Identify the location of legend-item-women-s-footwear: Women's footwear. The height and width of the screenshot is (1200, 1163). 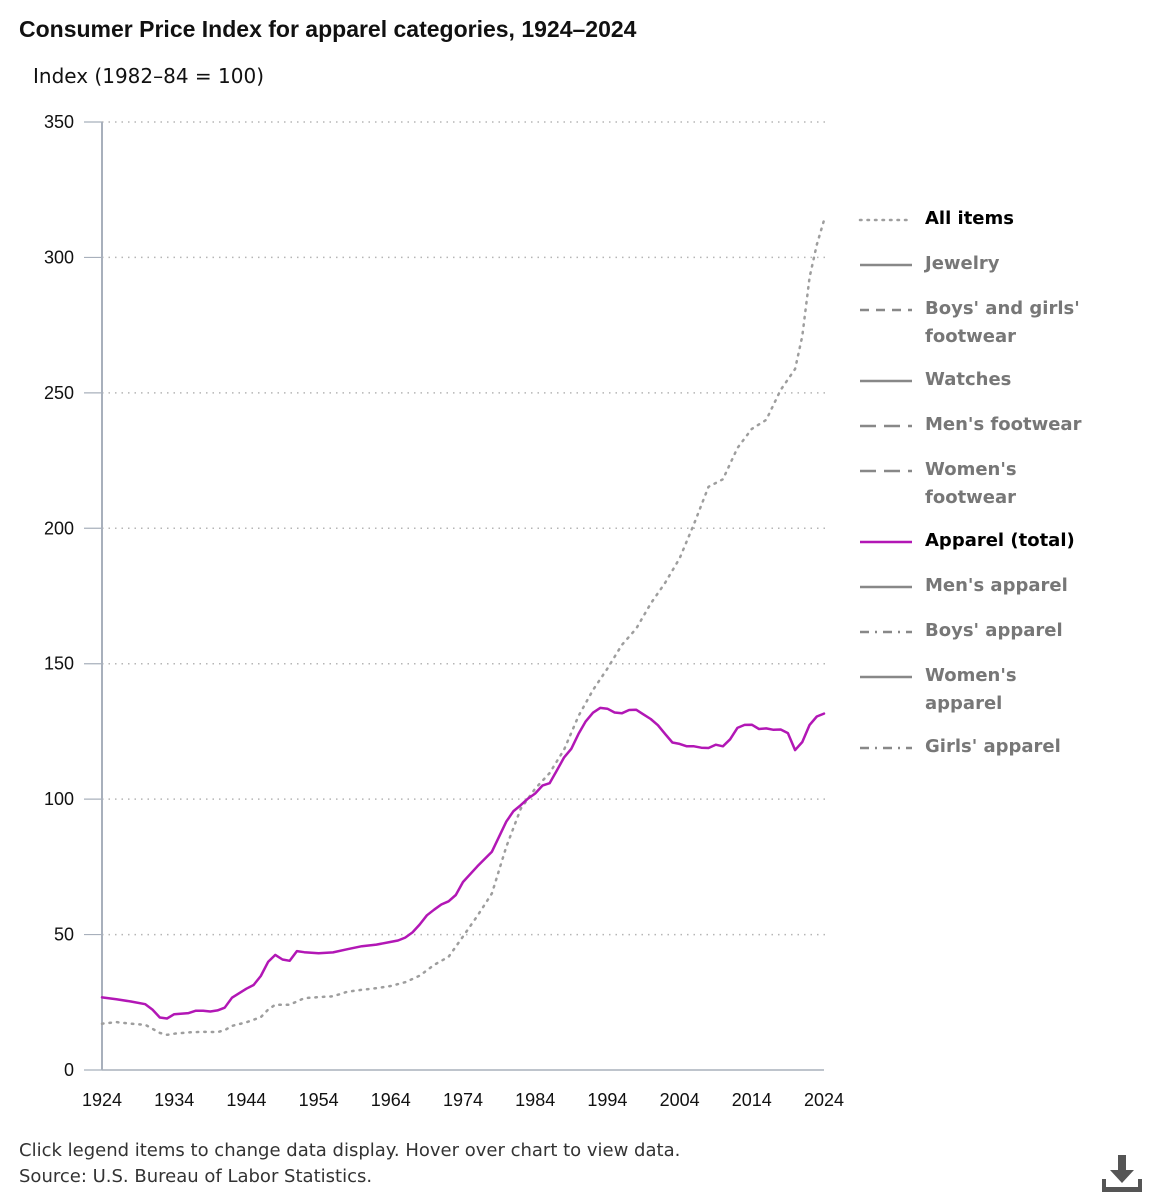
(1008, 484).